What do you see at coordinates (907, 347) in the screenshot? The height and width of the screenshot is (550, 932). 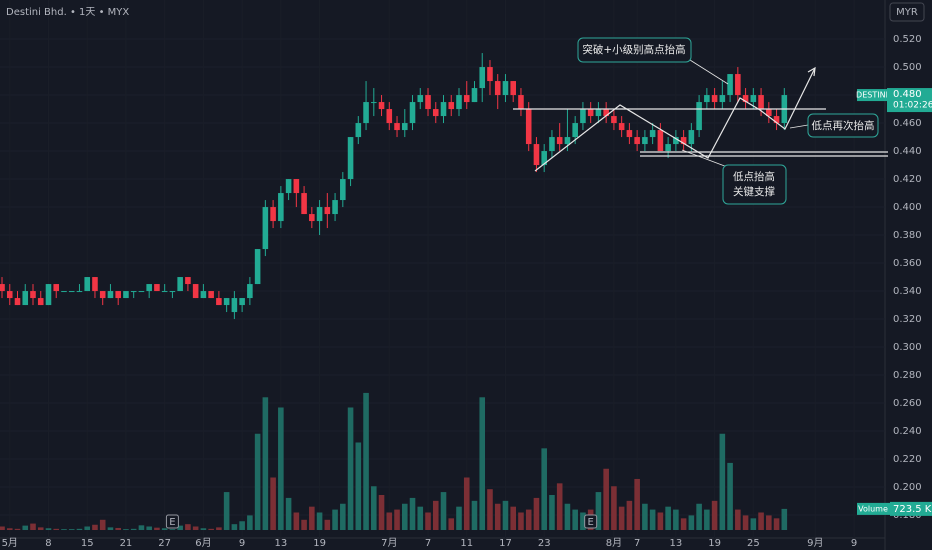 I see `y-tick-label: 0.300` at bounding box center [907, 347].